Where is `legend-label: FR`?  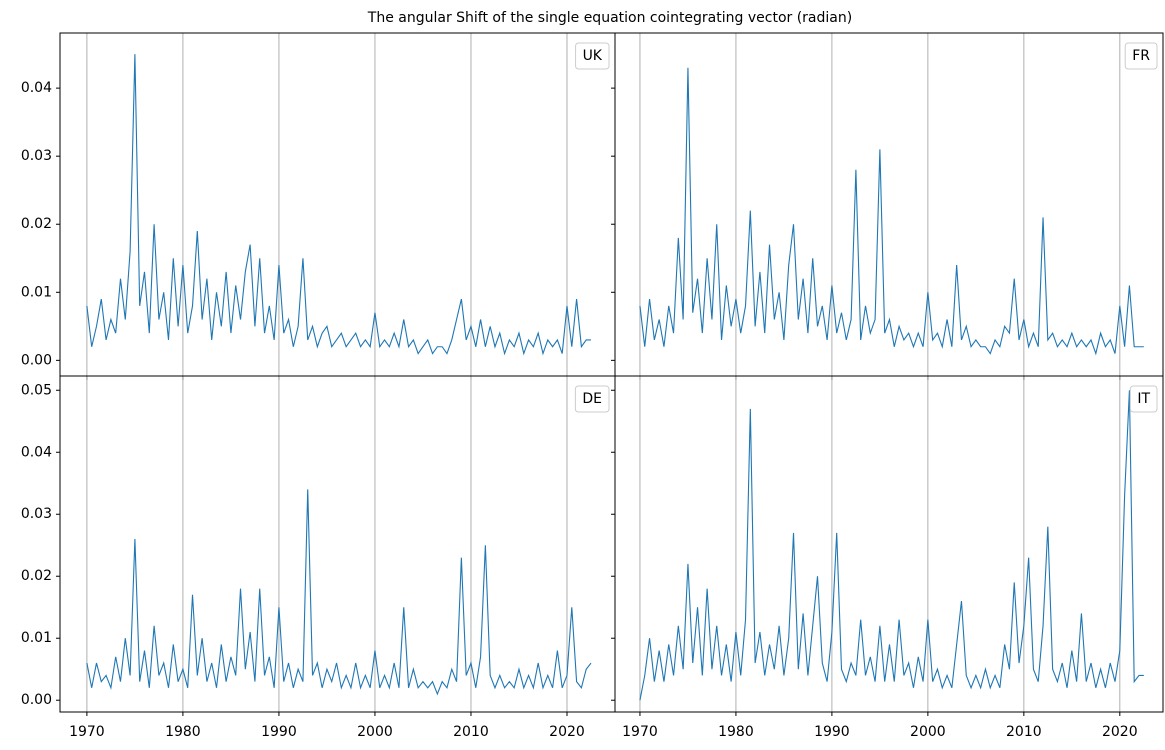
legend-label: FR is located at coordinates (1141, 56).